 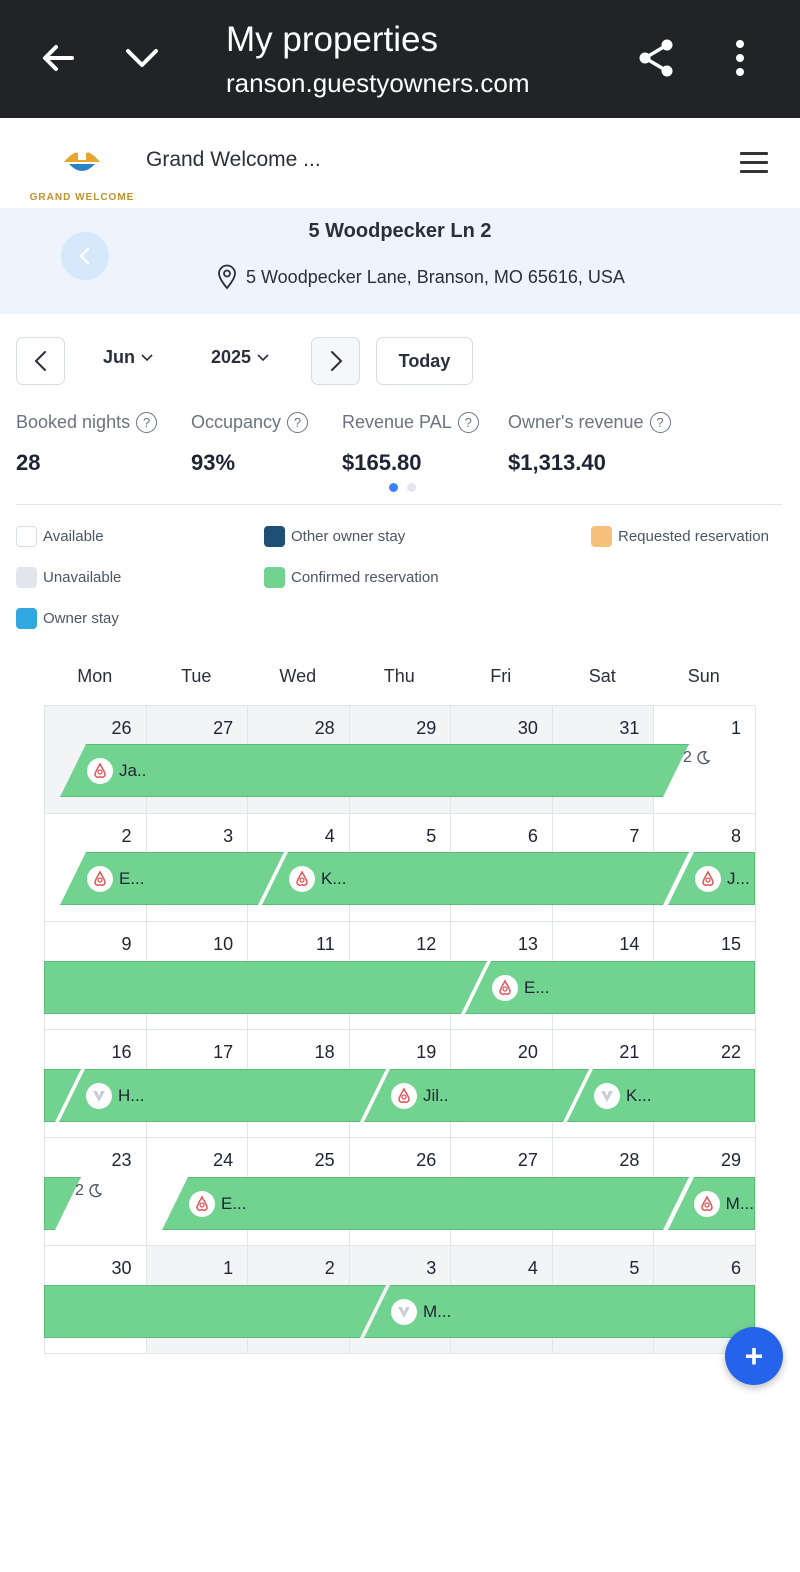 I want to click on chevron-down-icon, so click(x=142, y=58).